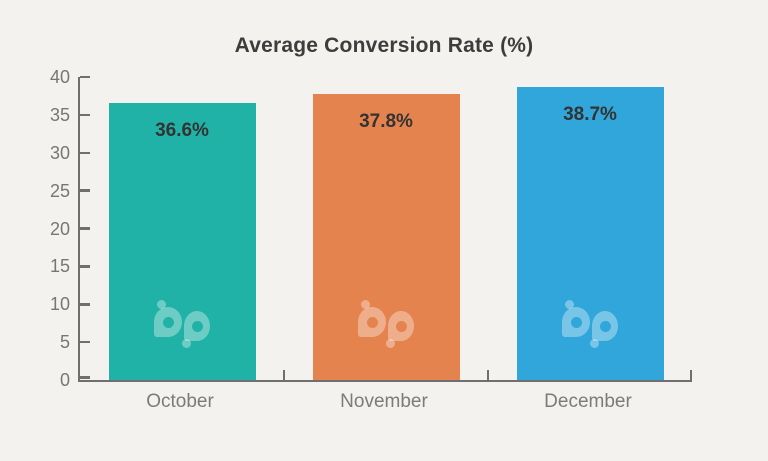 The image size is (768, 461). I want to click on y-axis-tick-label: 15, so click(59, 266).